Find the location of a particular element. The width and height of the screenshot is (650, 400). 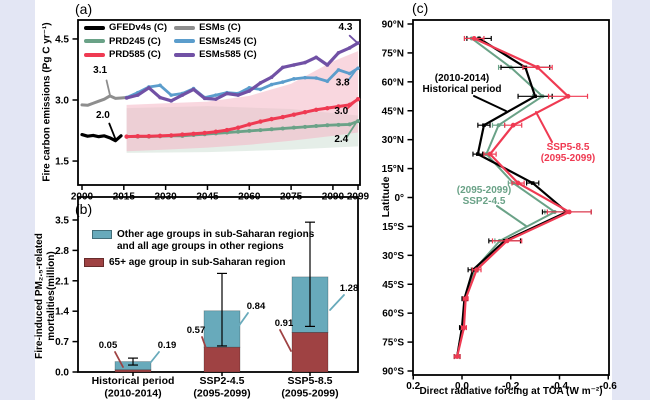

prd585-swatch is located at coordinates (94, 54).